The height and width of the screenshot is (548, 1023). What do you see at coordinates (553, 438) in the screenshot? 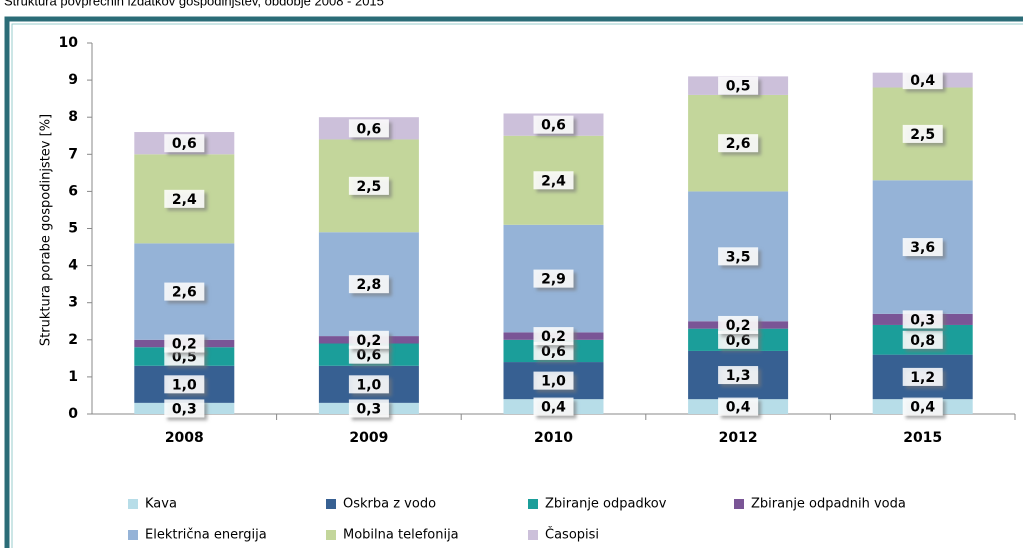
I see `x-tick-label: 2010` at bounding box center [553, 438].